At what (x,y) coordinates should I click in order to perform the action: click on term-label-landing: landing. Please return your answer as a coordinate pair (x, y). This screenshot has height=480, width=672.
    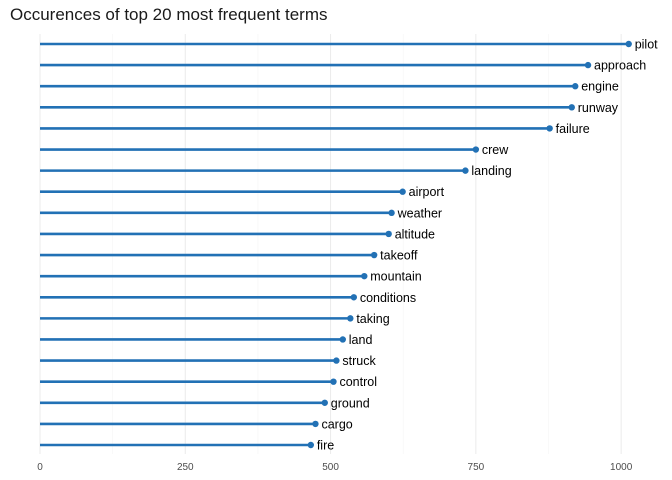
    Looking at the image, I should click on (491, 171).